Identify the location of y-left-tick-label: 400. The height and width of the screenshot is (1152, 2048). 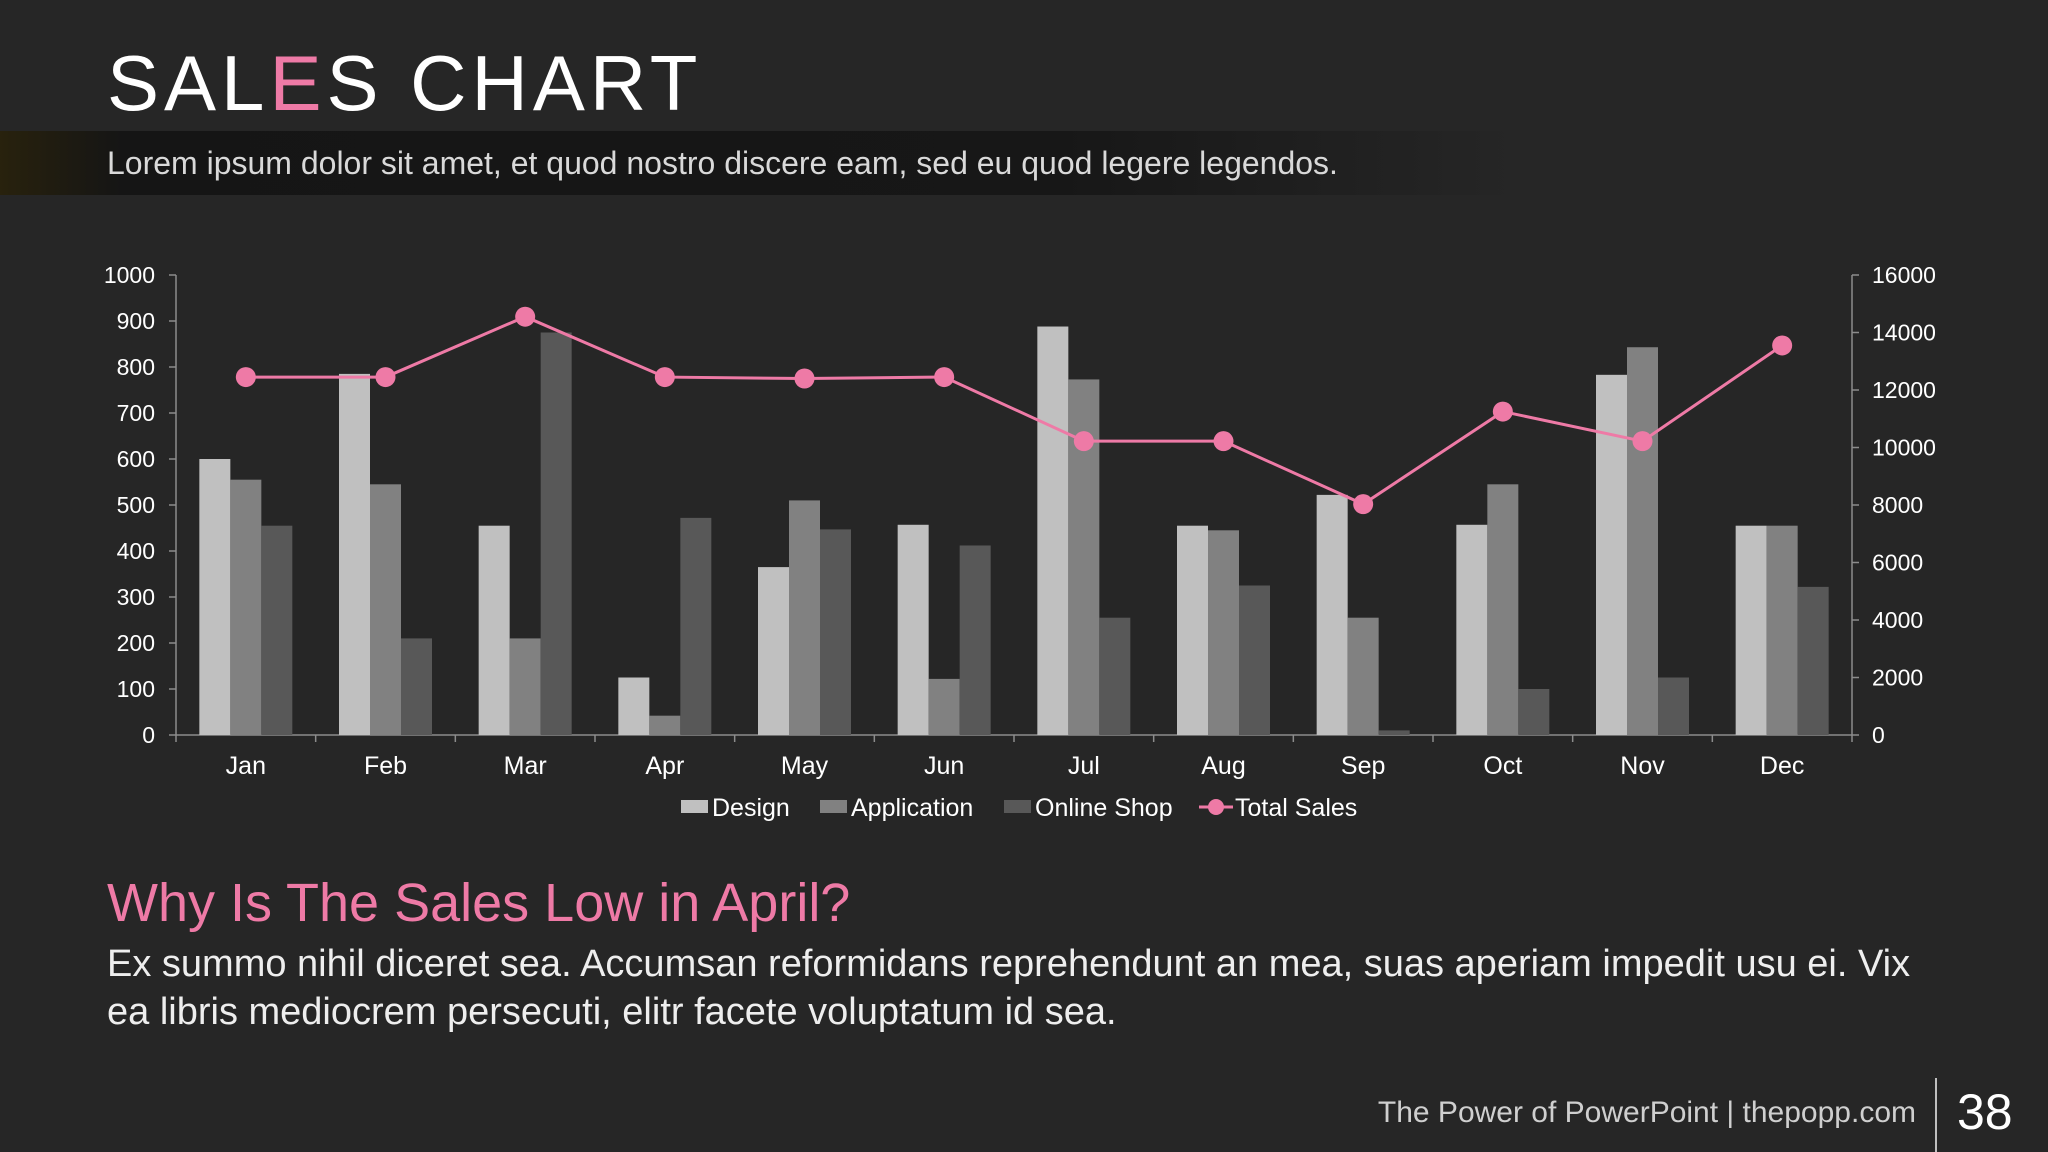
(136, 551).